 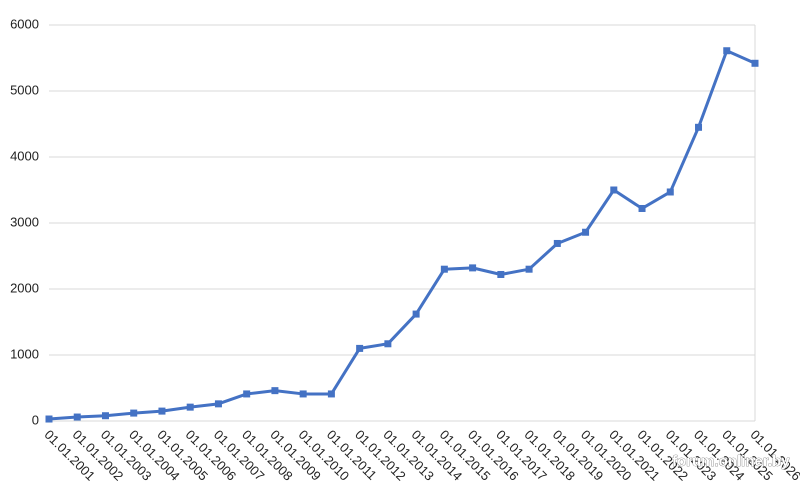 I want to click on y-tick-label: 1000, so click(x=24, y=353).